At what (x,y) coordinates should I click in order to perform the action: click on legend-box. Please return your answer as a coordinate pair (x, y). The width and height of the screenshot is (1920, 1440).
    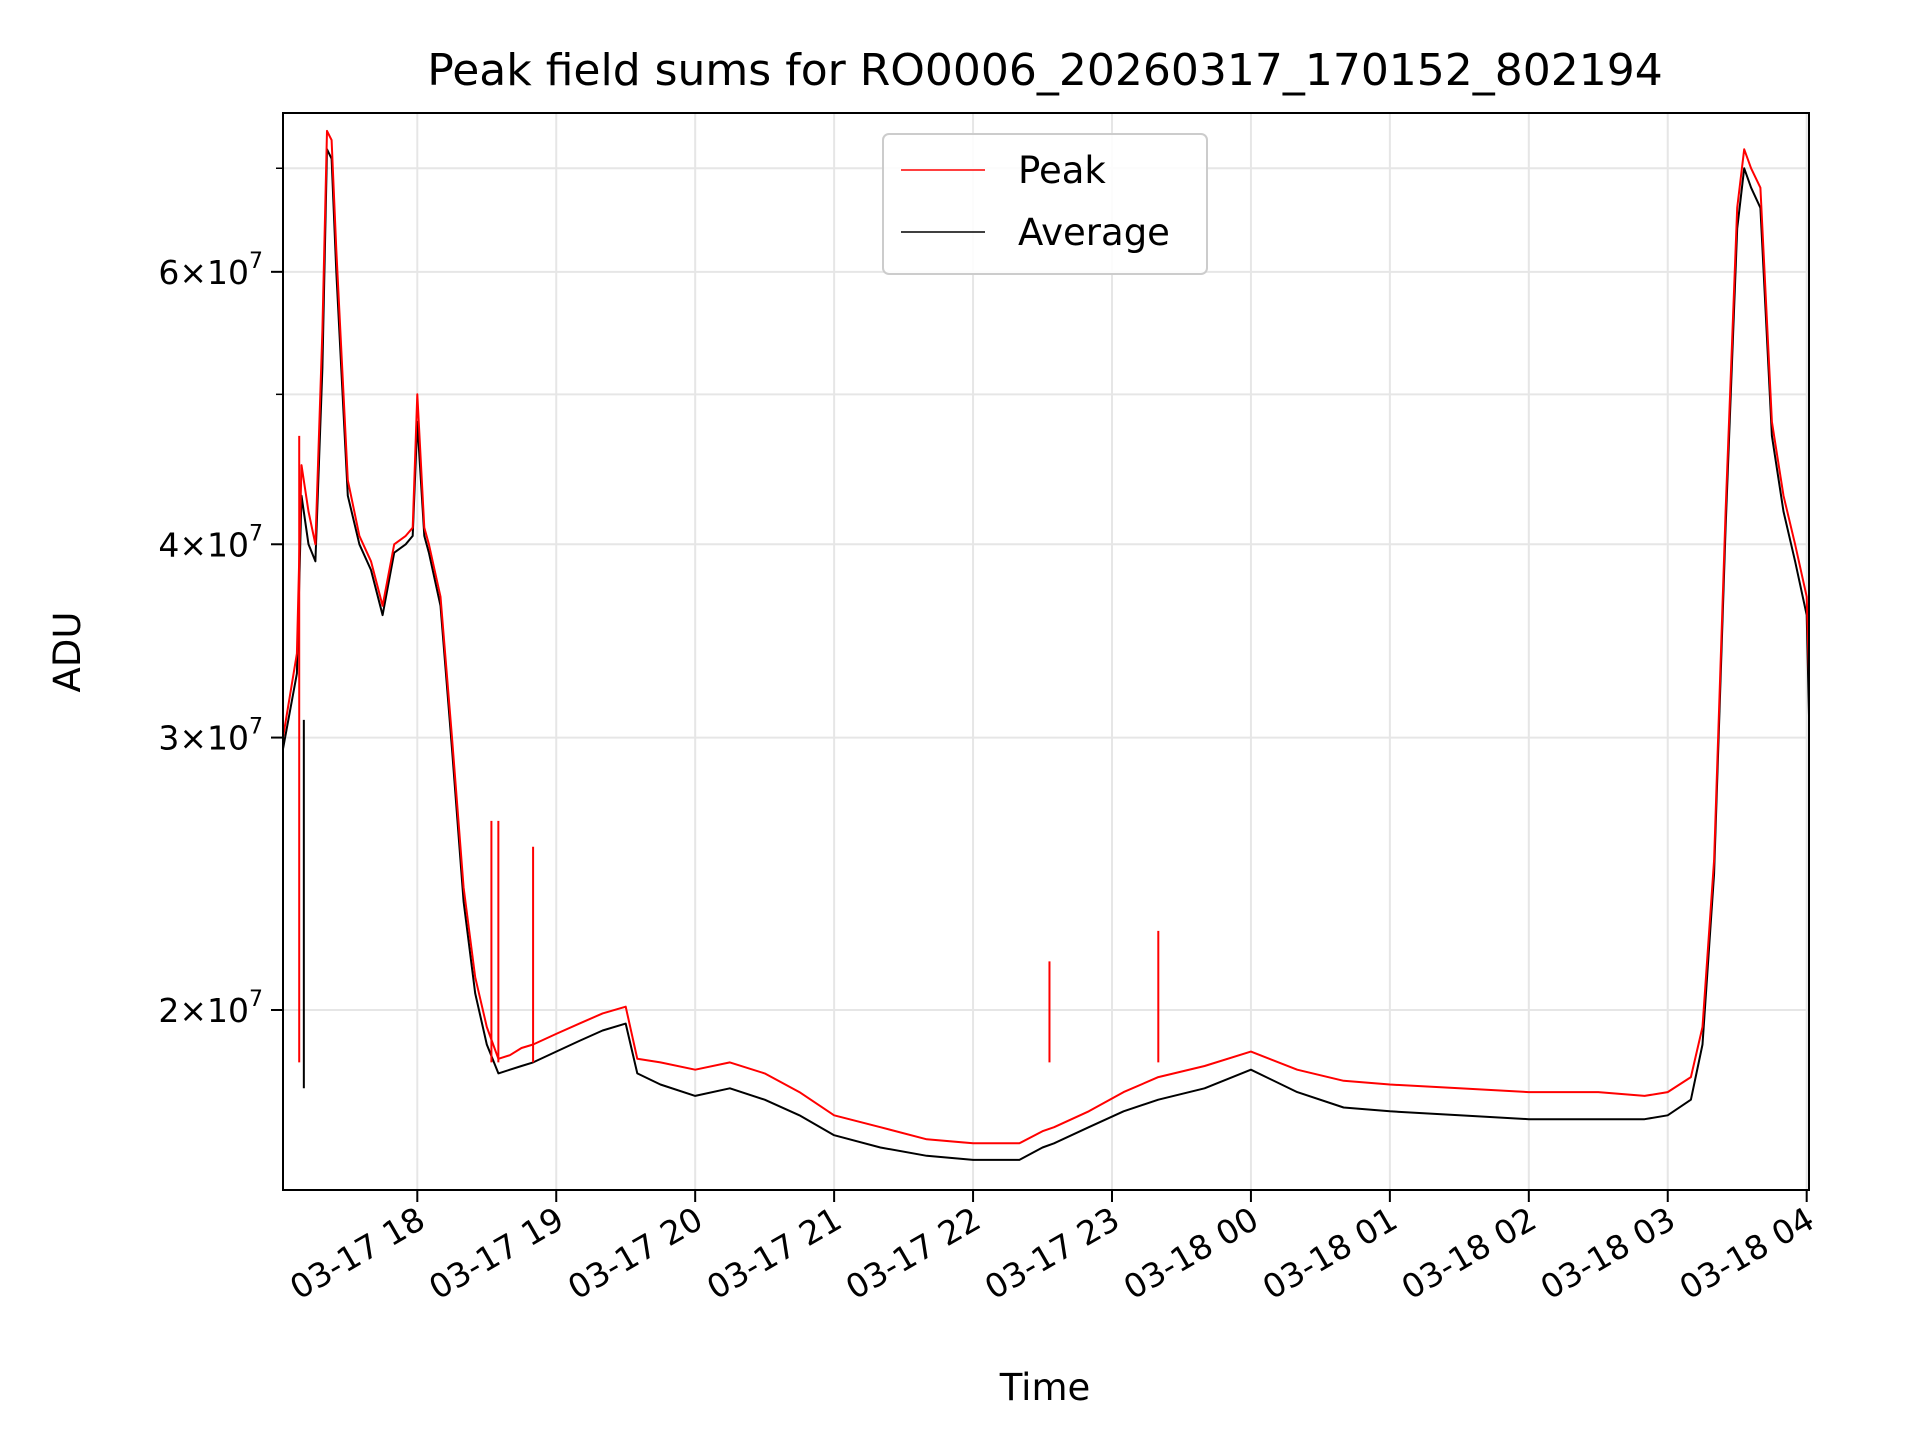
    Looking at the image, I should click on (1045, 204).